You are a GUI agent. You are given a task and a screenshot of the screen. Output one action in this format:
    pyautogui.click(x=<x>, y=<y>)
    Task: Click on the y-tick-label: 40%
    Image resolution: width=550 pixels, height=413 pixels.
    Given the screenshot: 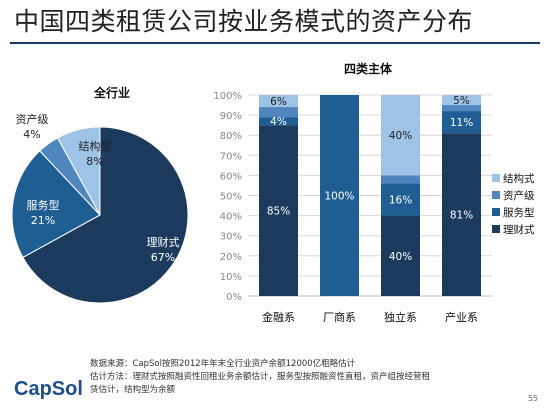 What is the action you would take?
    pyautogui.click(x=231, y=217)
    